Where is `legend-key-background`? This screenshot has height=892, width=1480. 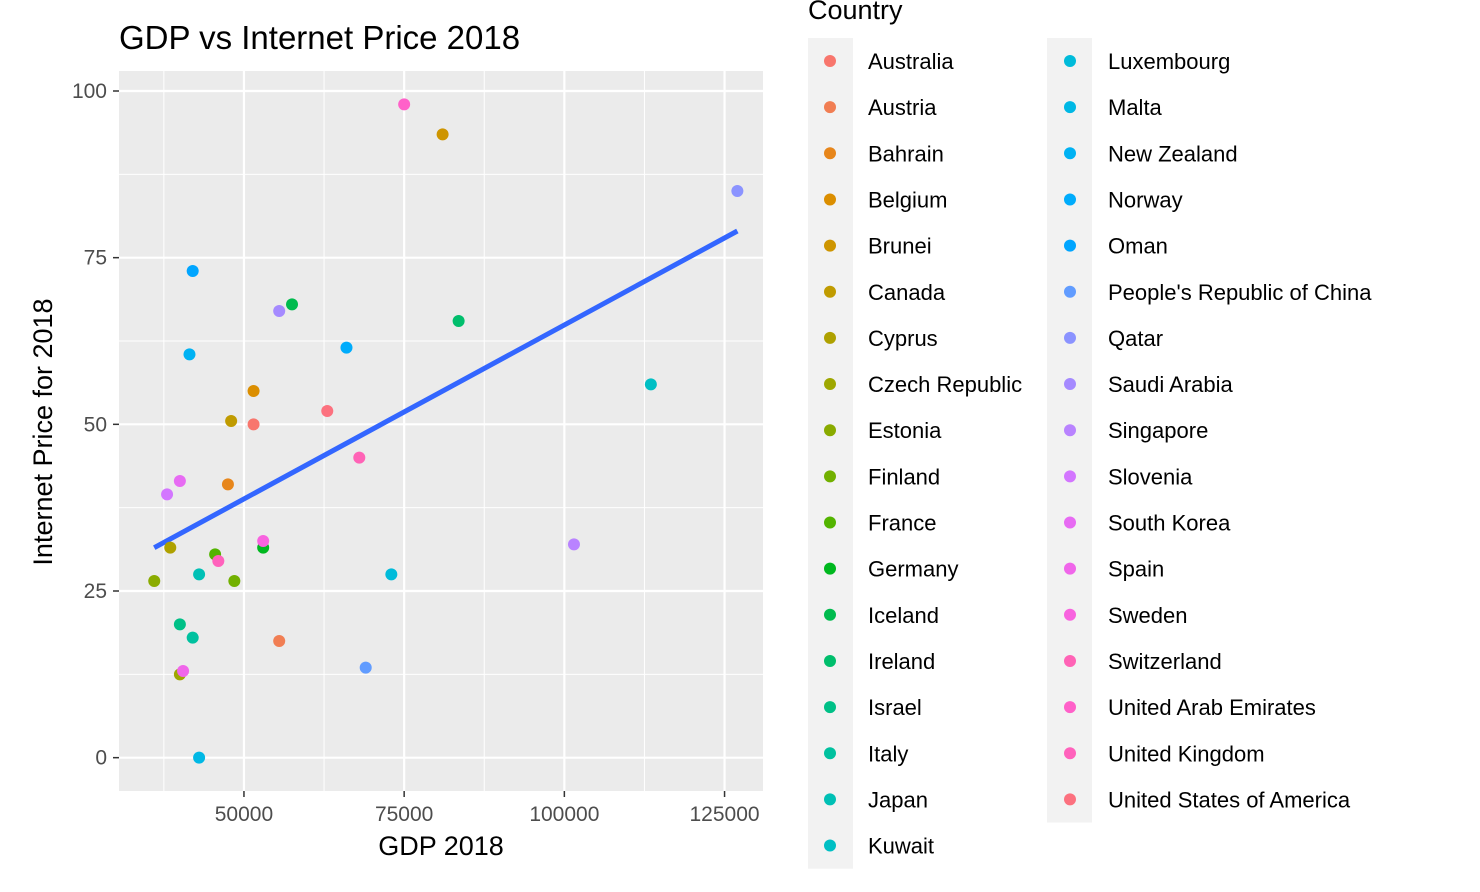 legend-key-background is located at coordinates (830, 453).